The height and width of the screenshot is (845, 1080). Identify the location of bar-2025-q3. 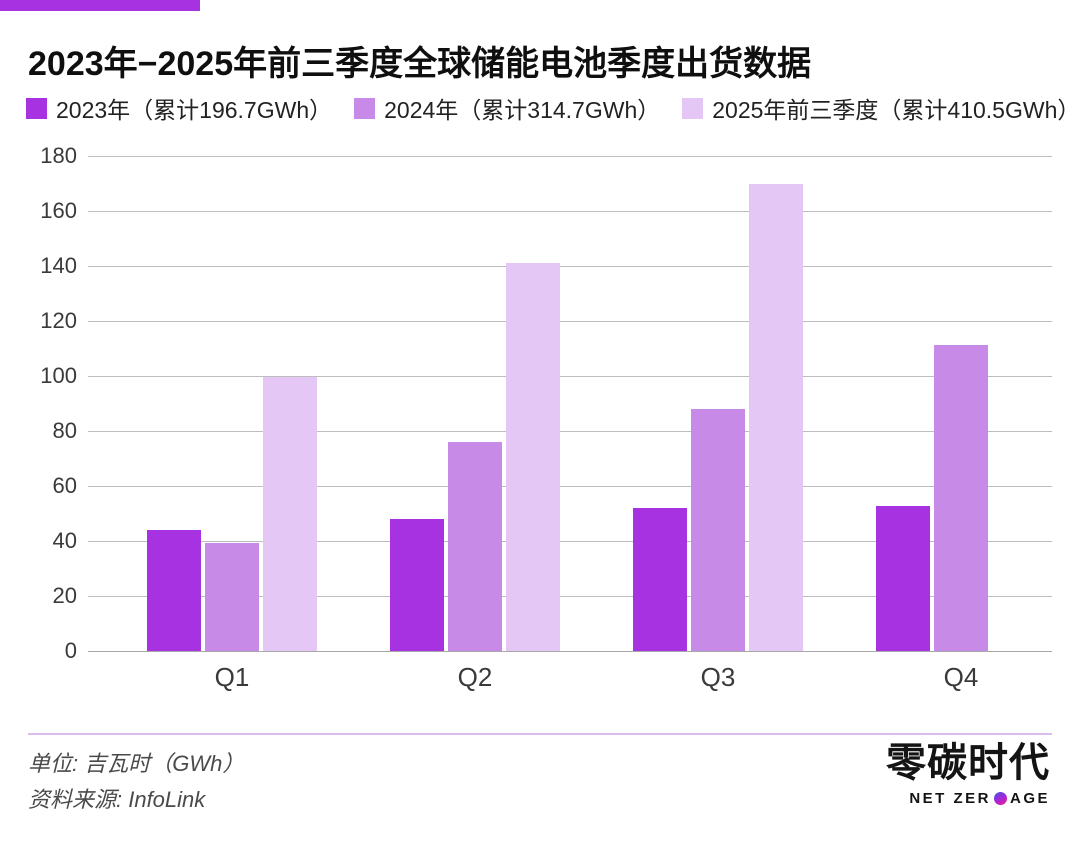
(776, 417).